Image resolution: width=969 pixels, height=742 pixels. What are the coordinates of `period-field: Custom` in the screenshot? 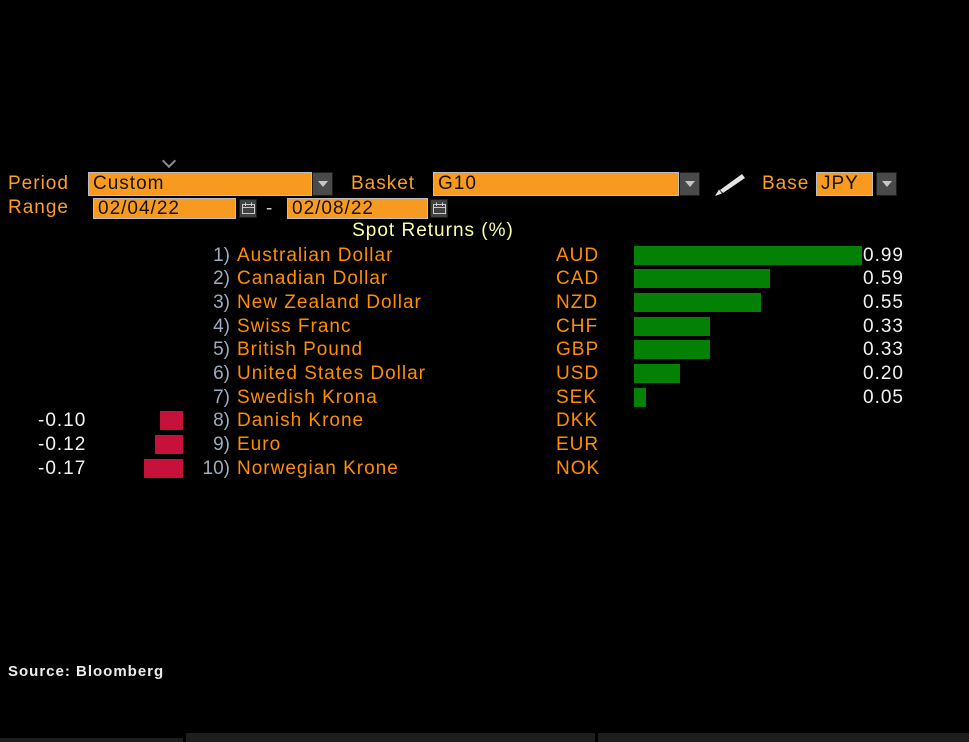 It's located at (200, 184).